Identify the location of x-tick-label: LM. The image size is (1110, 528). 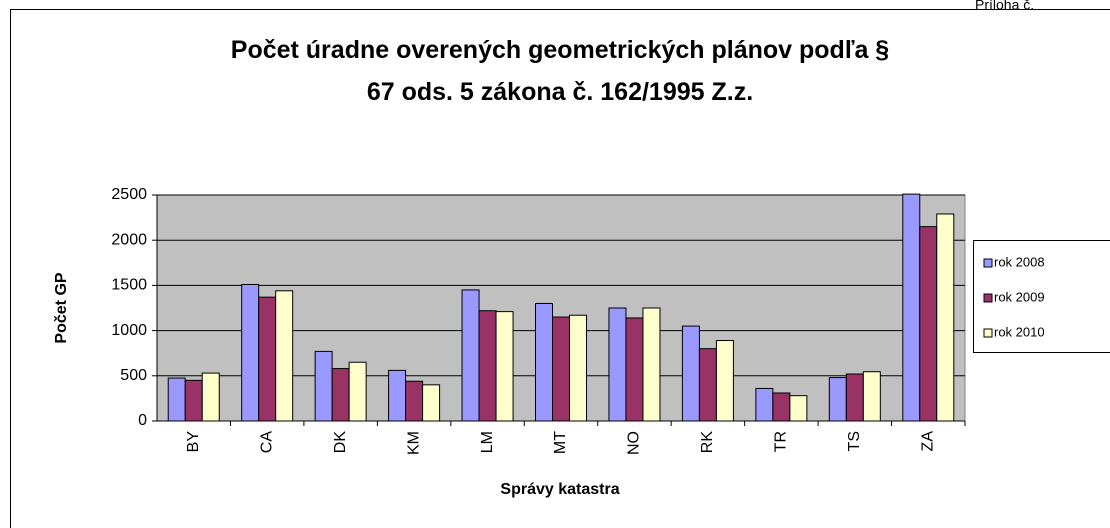
(487, 442).